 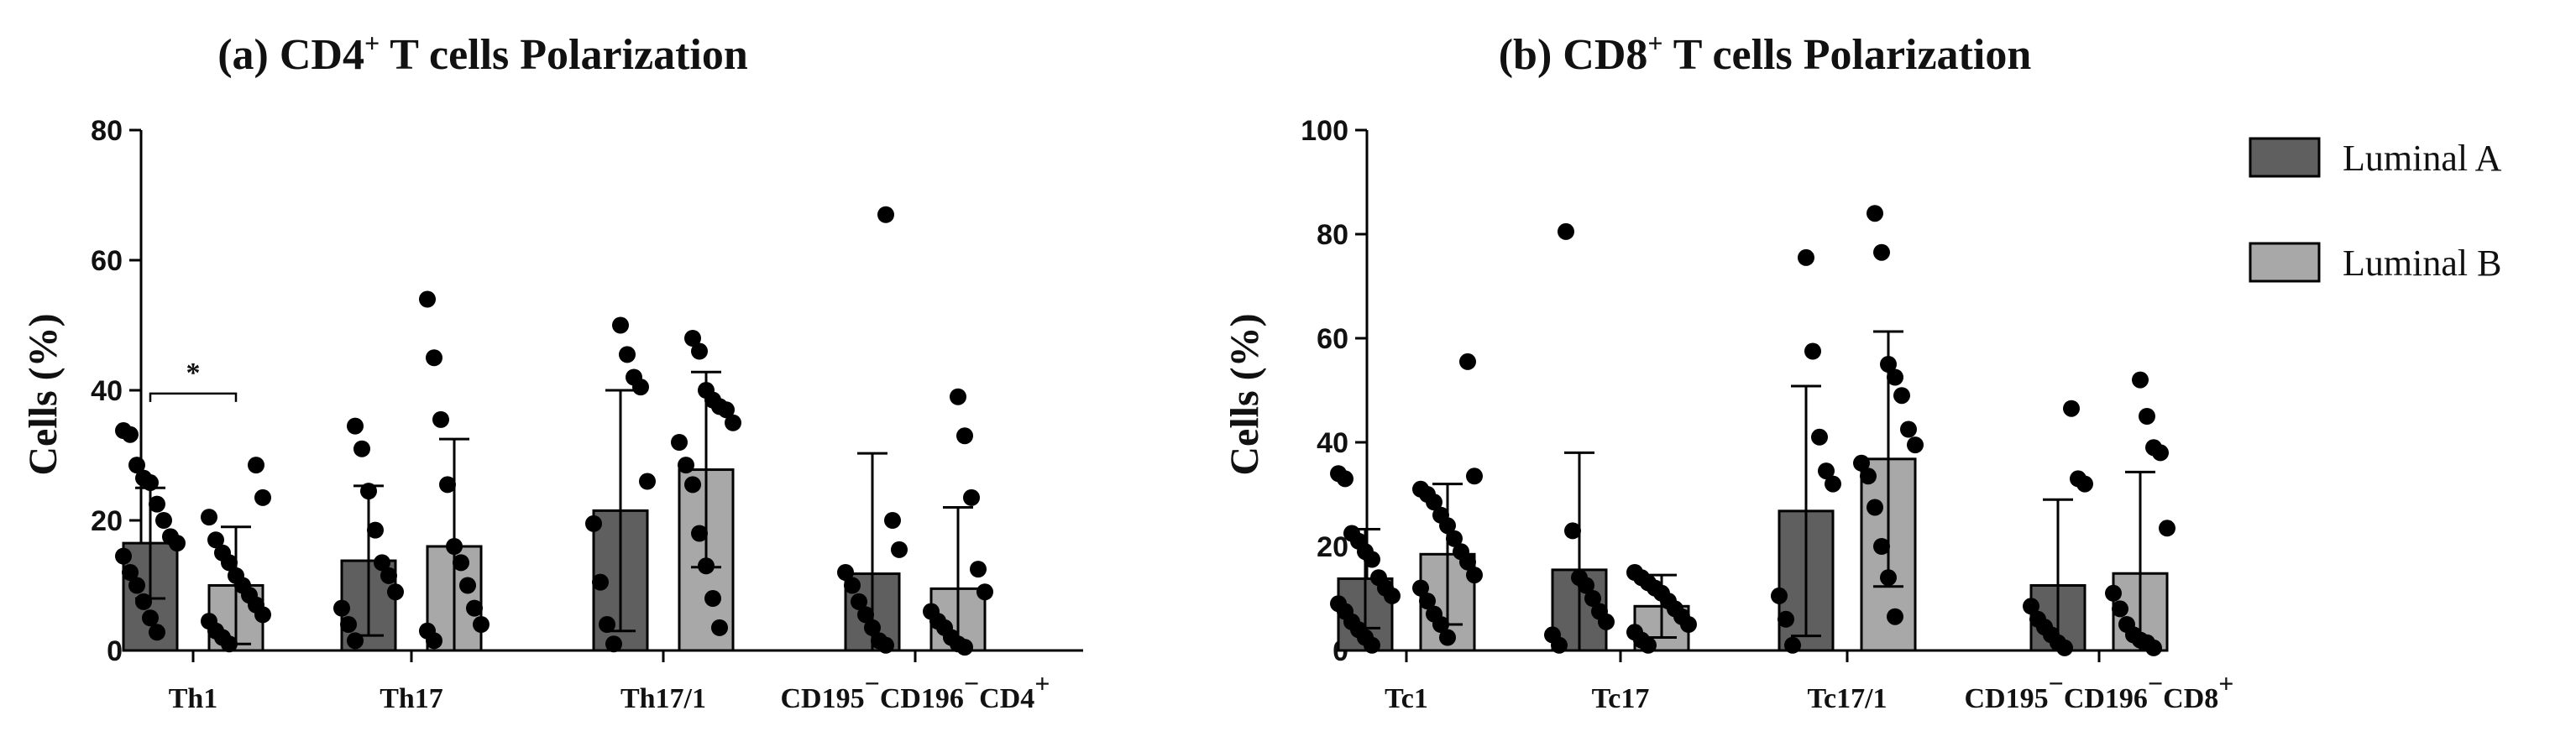 I want to click on significance-star: *, so click(x=193, y=373).